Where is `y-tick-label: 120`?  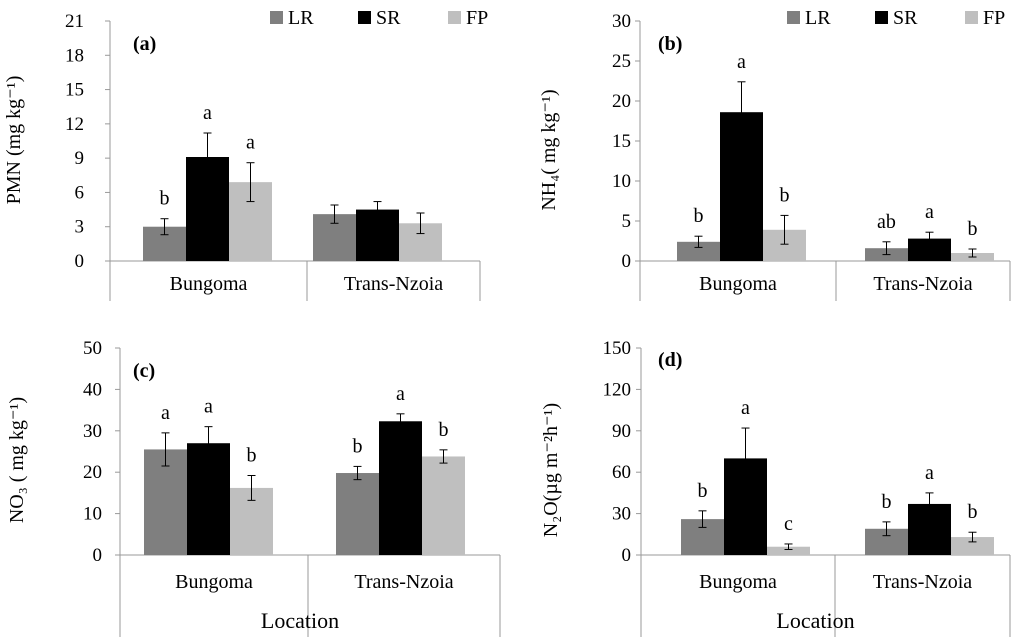 y-tick-label: 120 is located at coordinates (617, 389).